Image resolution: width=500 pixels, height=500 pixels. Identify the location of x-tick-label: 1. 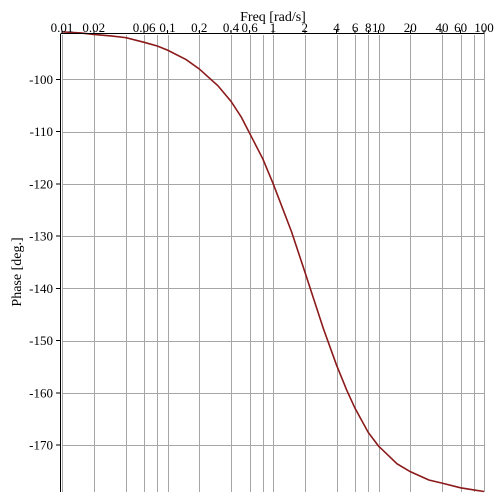
(273, 27).